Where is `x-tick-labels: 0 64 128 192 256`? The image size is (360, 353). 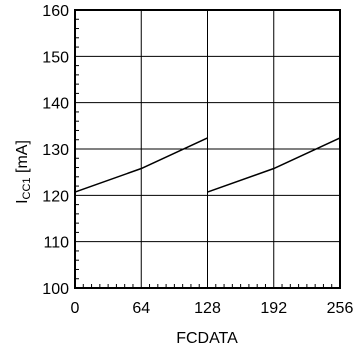 x-tick-labels: 0 64 128 192 256 is located at coordinates (212, 308).